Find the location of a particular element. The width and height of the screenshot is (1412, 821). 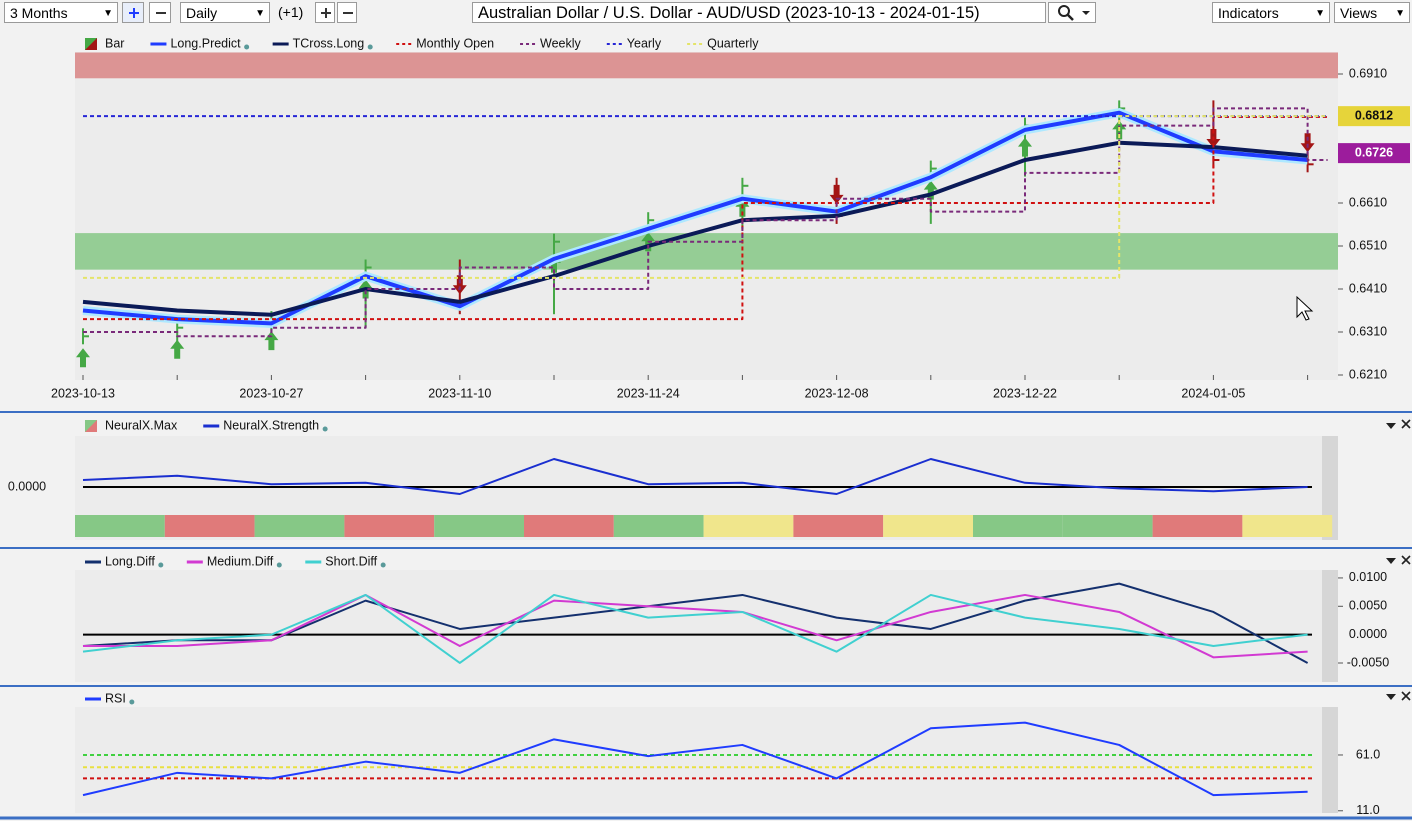

period-select: 3 Months ▼ is located at coordinates (61, 12).